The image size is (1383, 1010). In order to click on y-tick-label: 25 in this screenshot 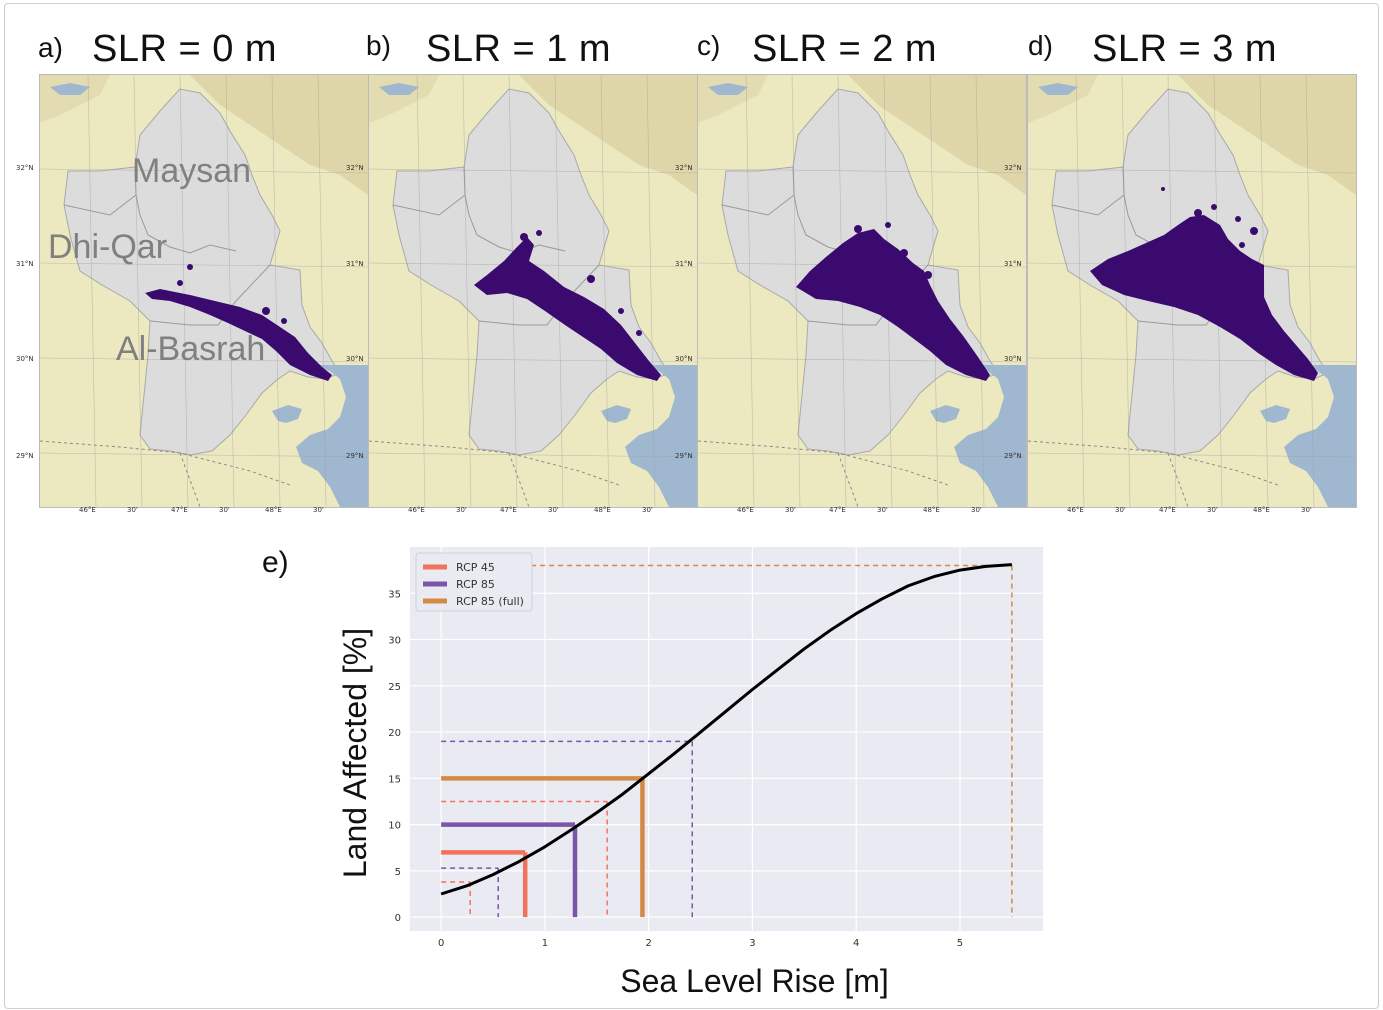, I will do `click(394, 687)`.